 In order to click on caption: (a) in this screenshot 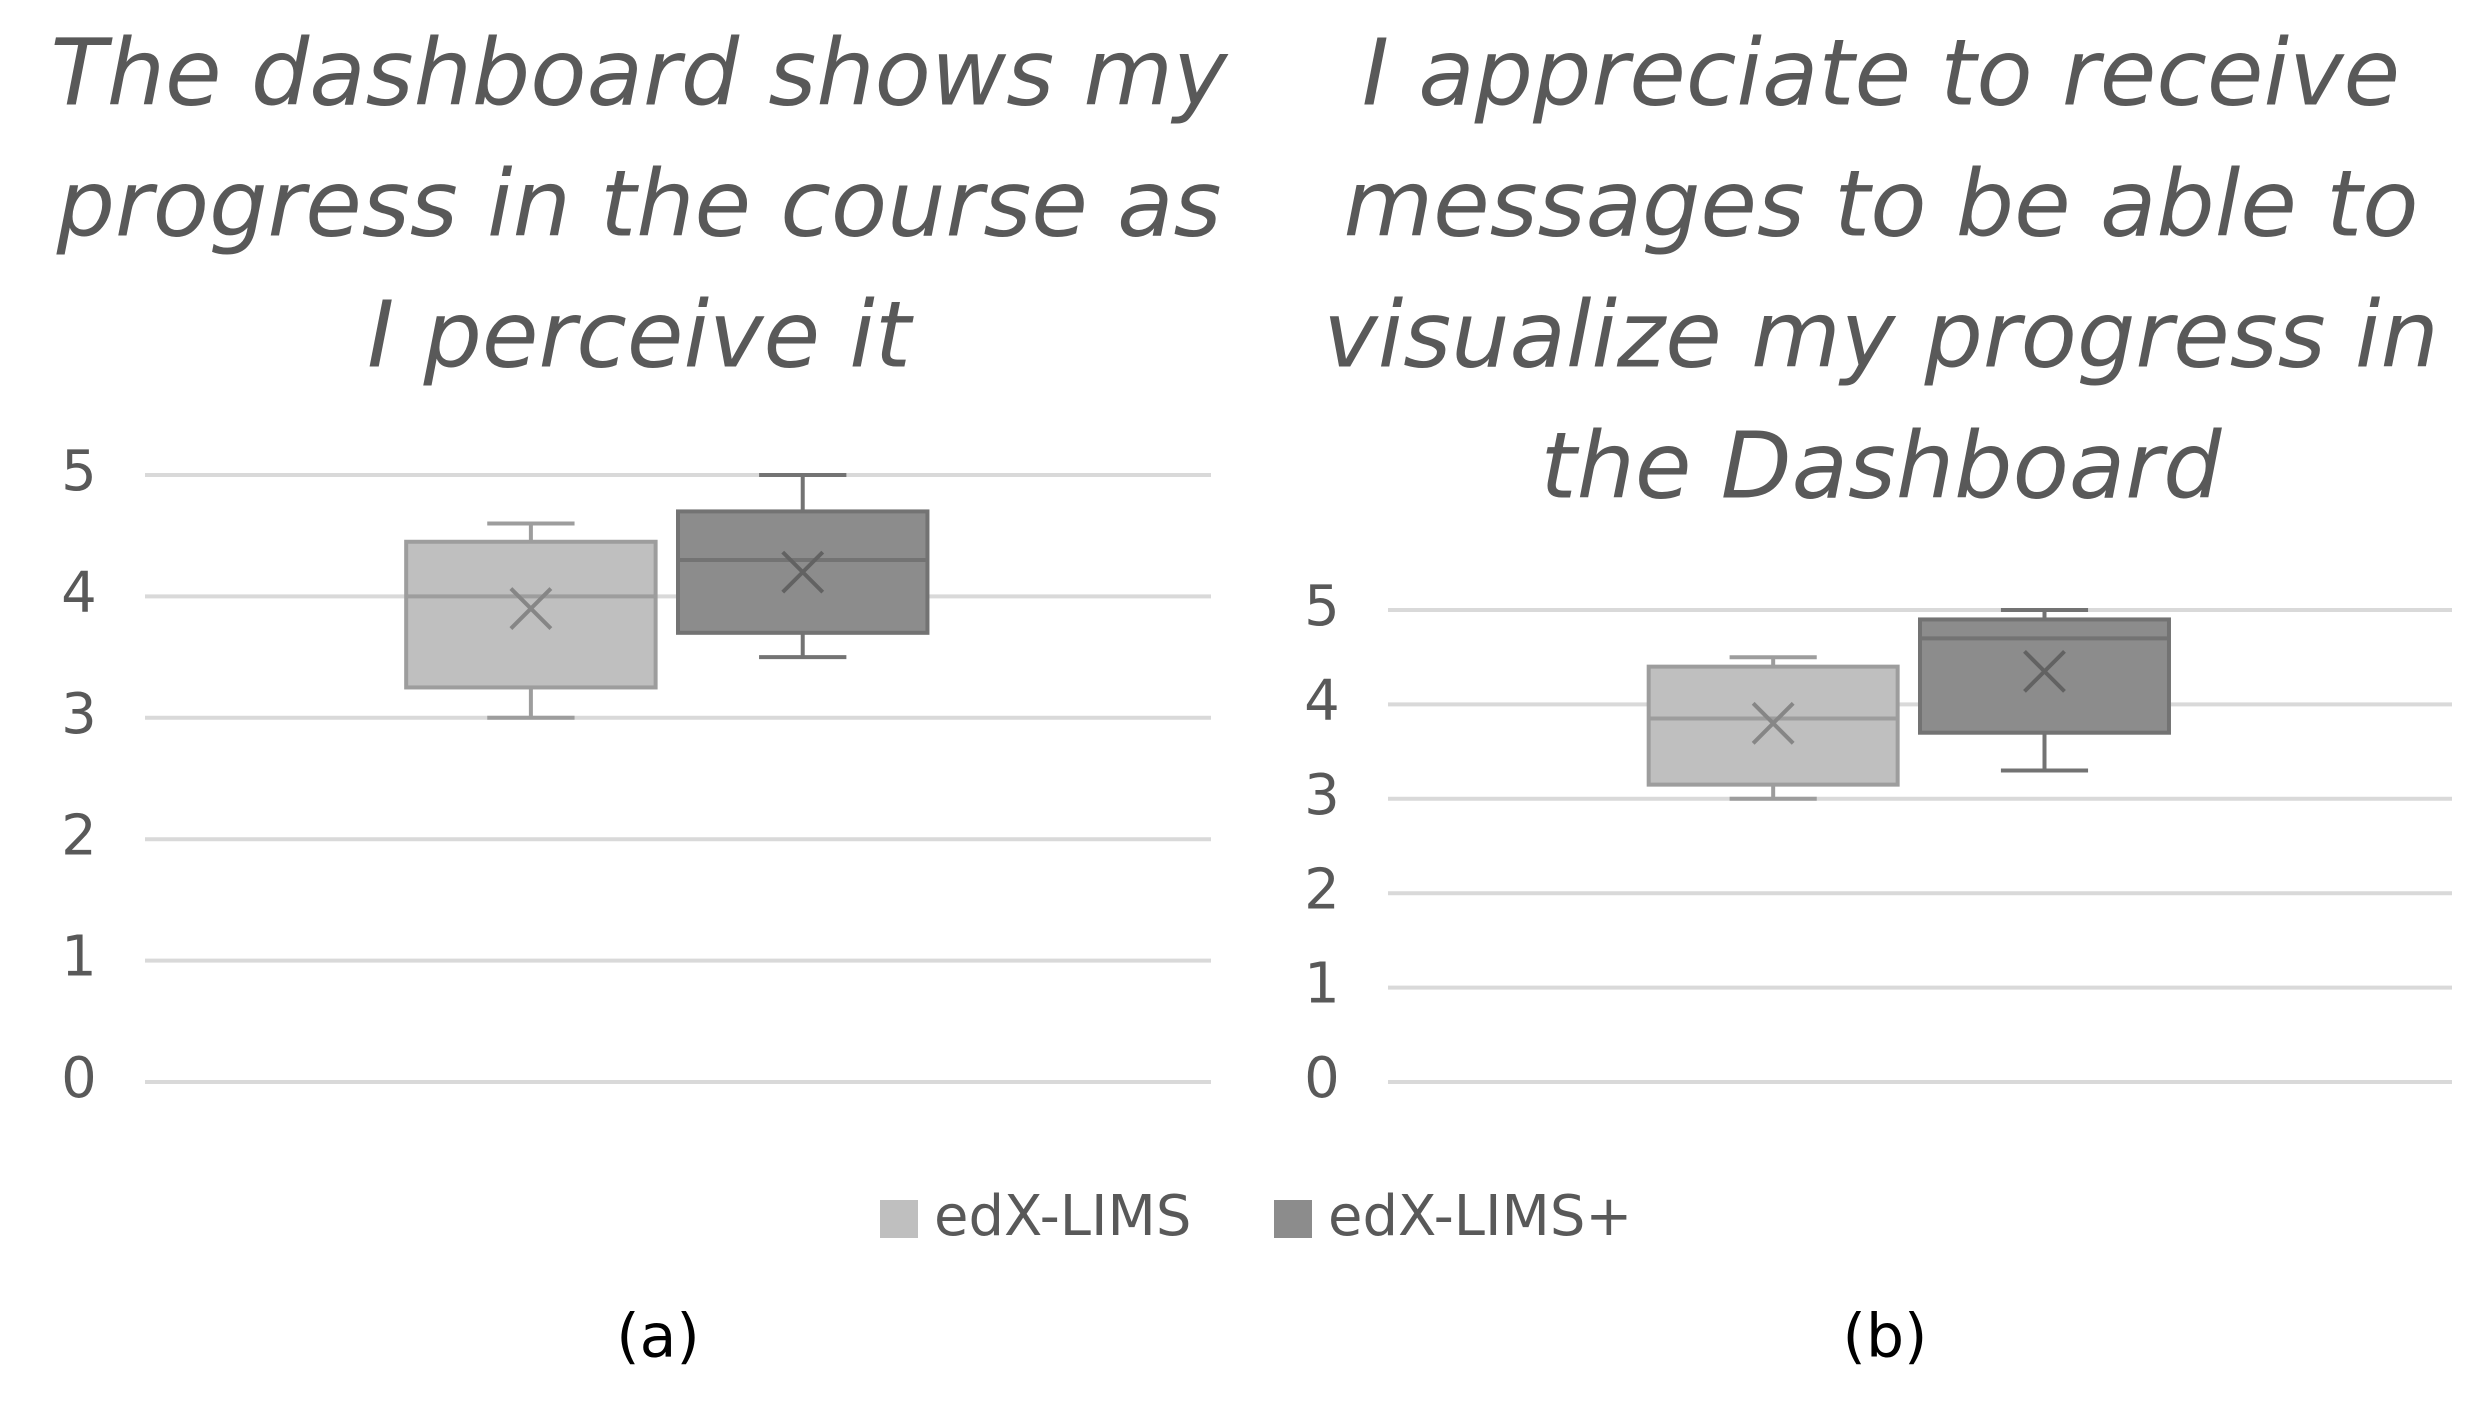, I will do `click(658, 1337)`.